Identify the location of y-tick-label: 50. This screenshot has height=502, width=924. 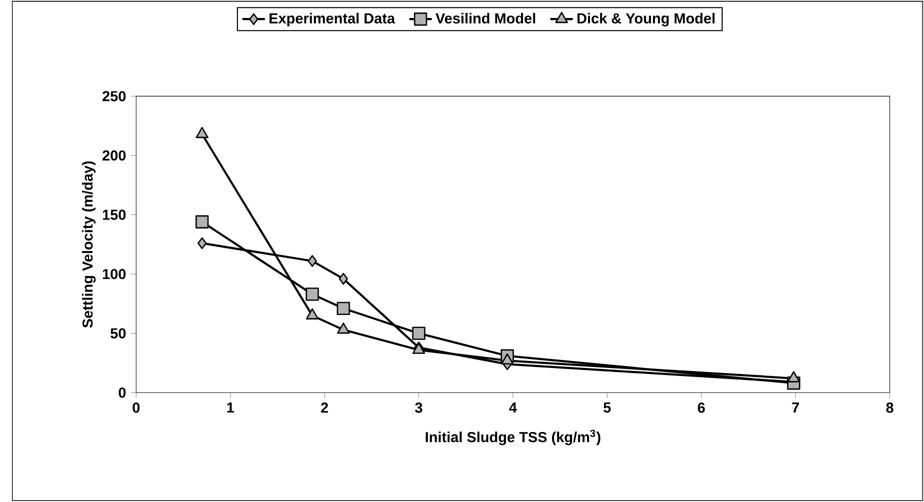
(118, 333).